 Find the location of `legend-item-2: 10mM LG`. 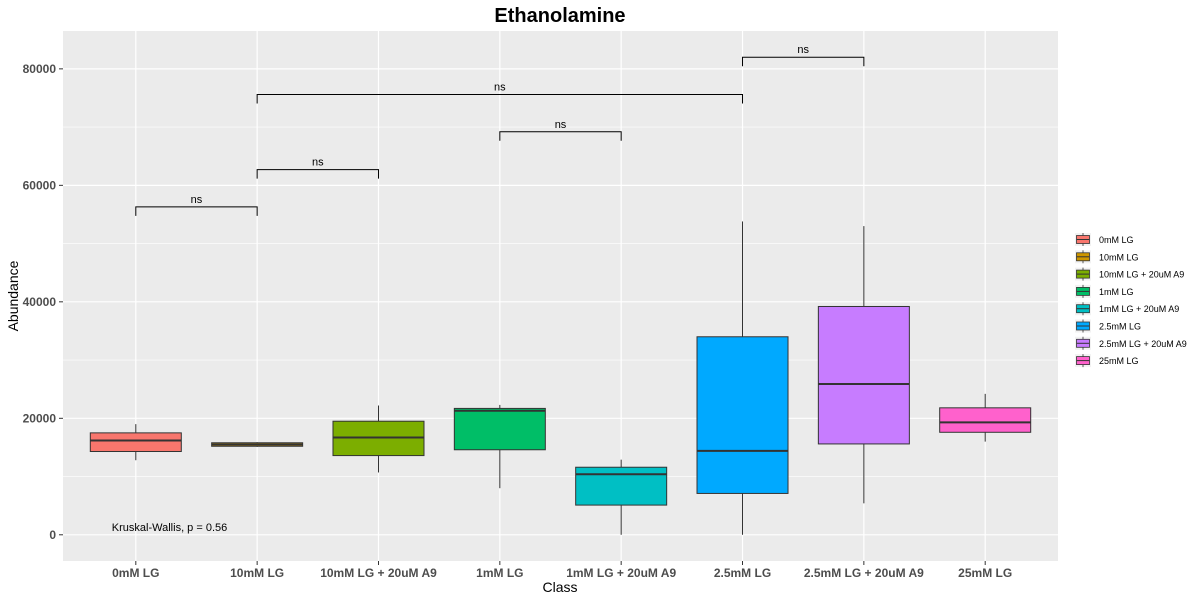

legend-item-2: 10mM LG is located at coordinates (1107, 257).